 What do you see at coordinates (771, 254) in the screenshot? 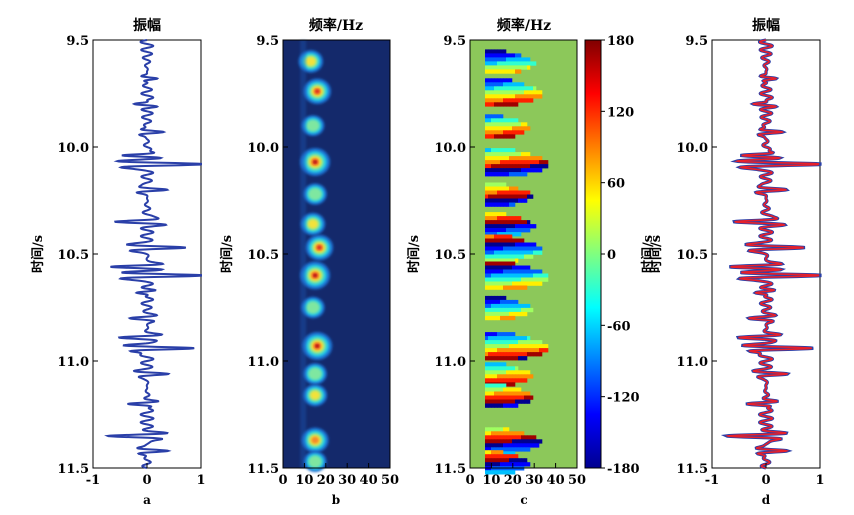
I see `series-d` at bounding box center [771, 254].